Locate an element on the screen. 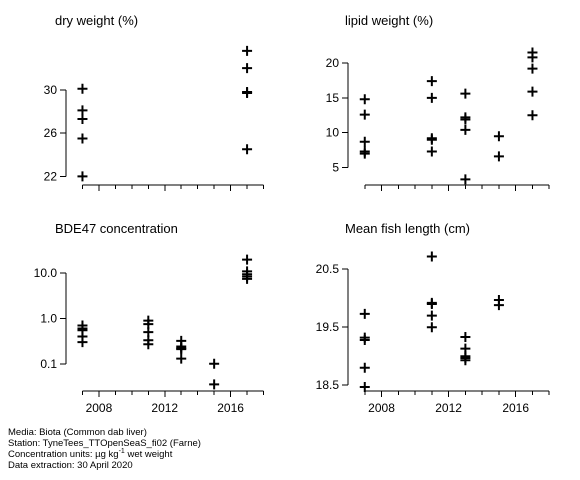  panel-title: Mean fish length (cm) is located at coordinates (407, 228).